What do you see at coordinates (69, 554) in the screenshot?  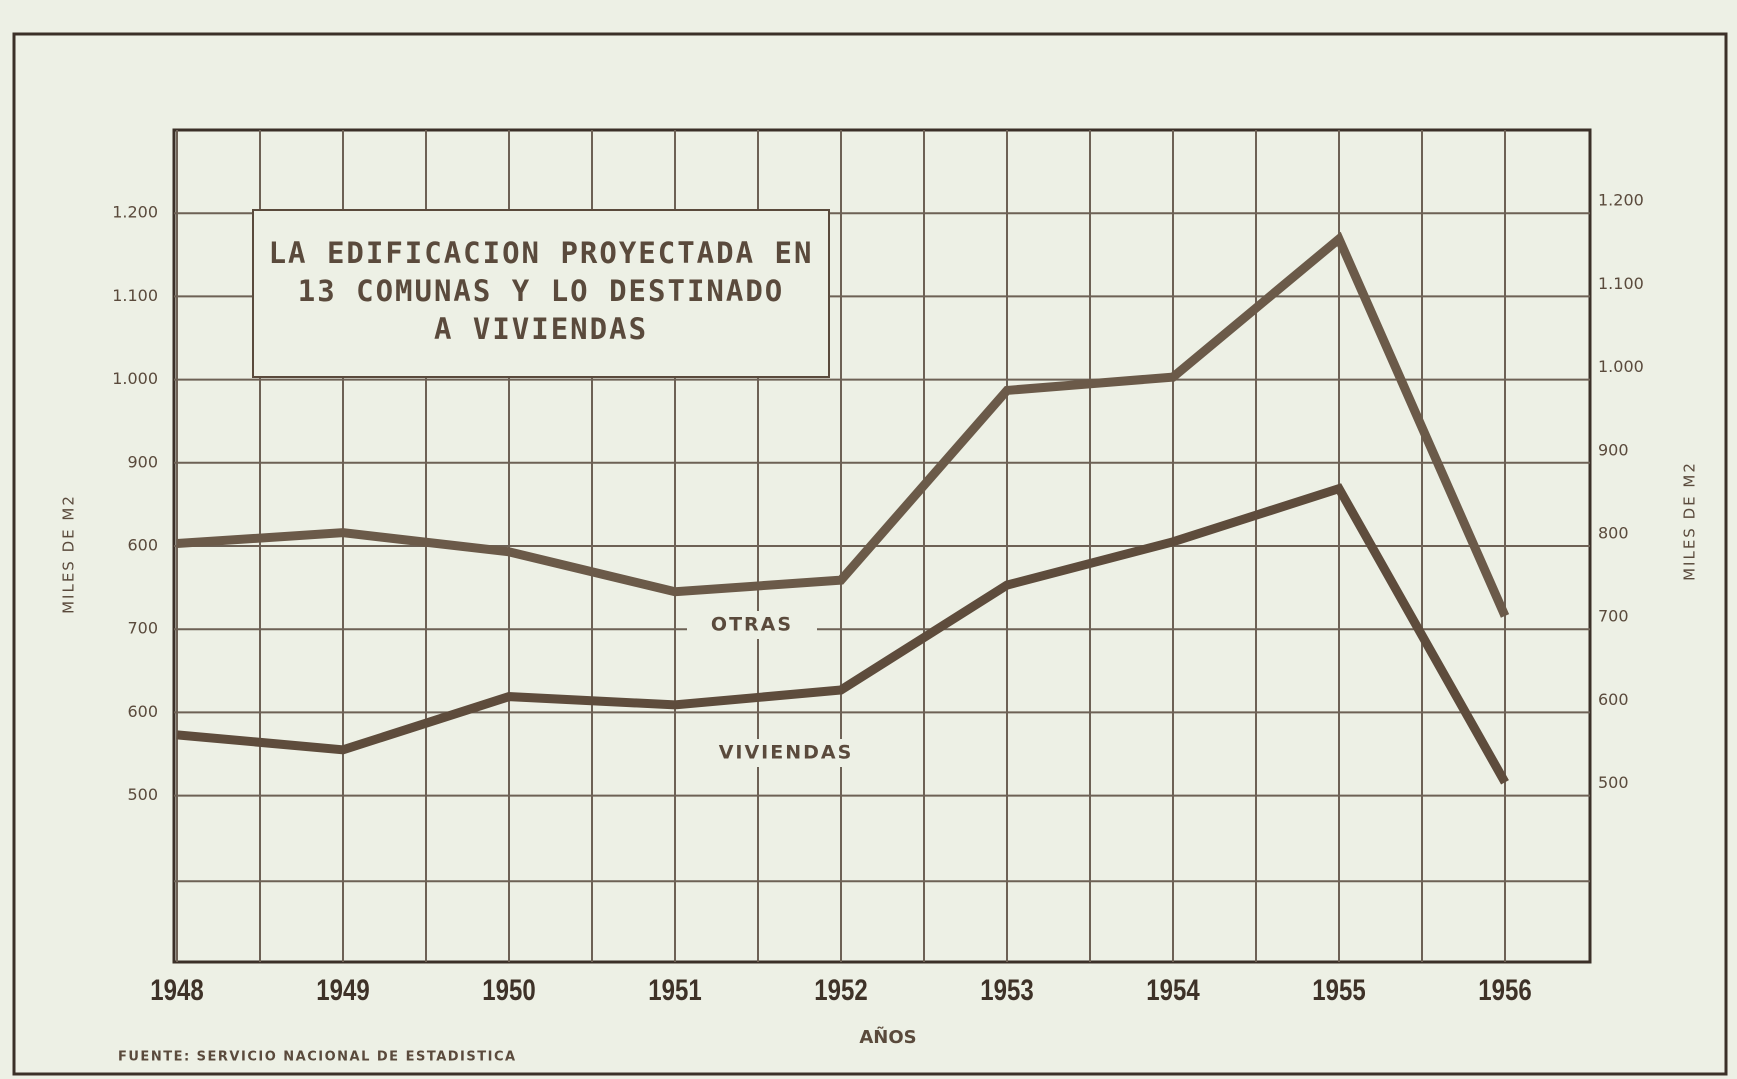 I see `y-axis-label: MILES DE M2` at bounding box center [69, 554].